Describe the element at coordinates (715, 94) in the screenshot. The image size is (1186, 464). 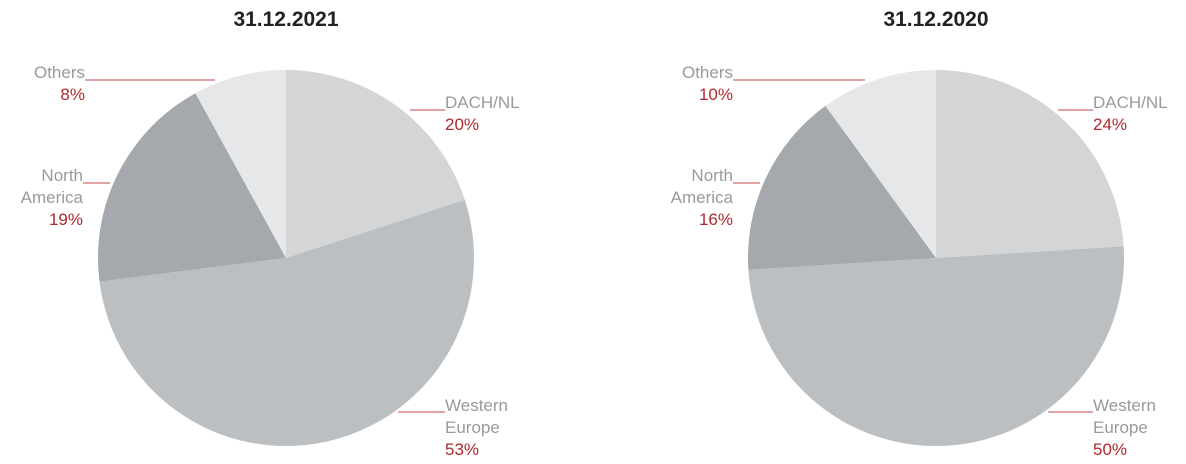
I see `value-label: 10%` at that location.